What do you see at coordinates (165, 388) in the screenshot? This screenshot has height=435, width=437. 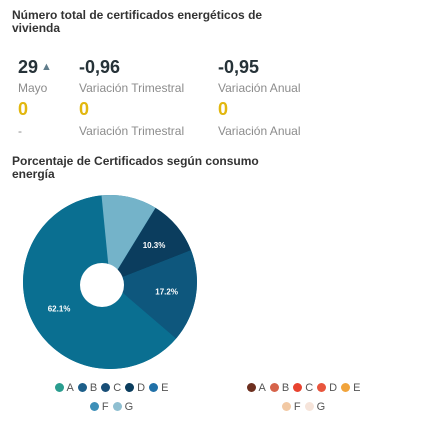 I see `legend-primary-label: E` at bounding box center [165, 388].